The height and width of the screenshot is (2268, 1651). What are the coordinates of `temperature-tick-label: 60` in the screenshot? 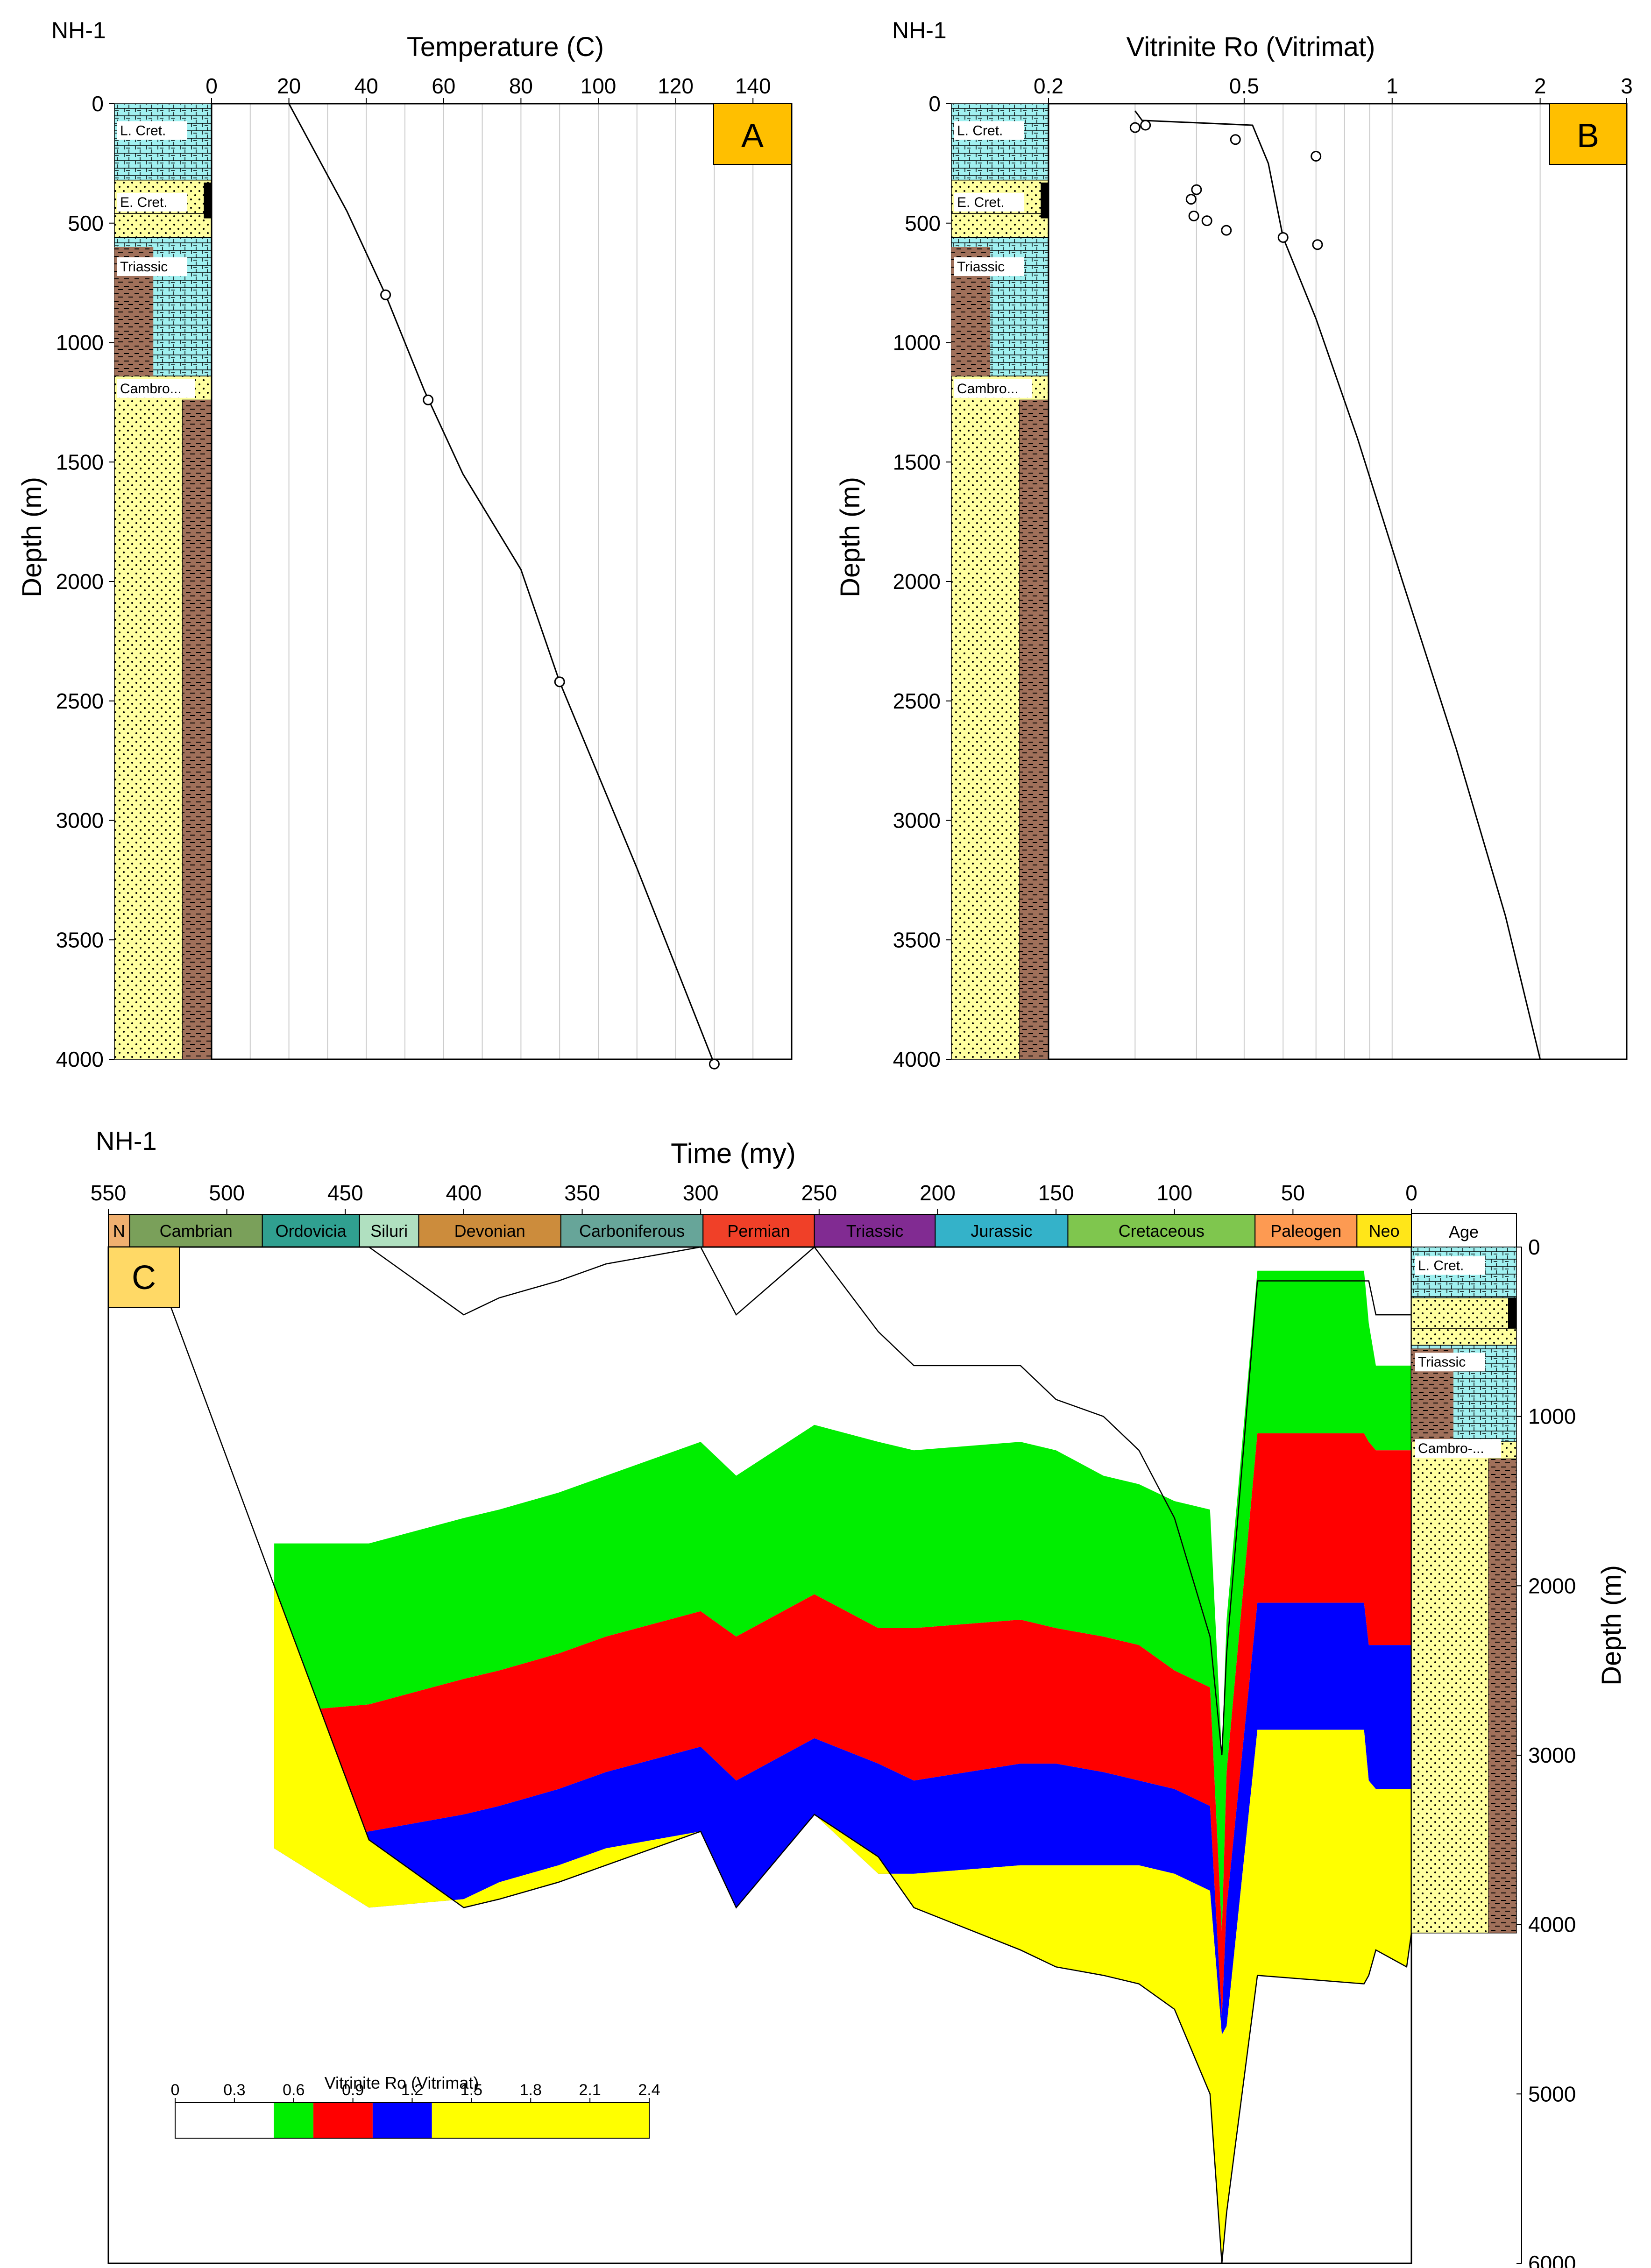 It's located at (443, 86).